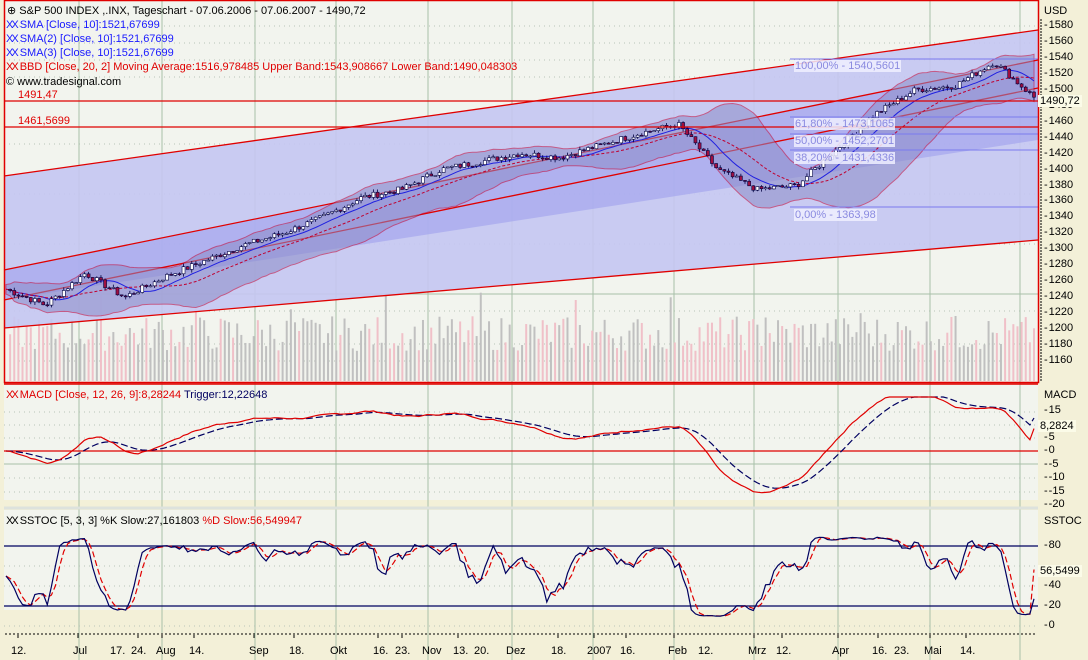 This screenshot has width=1088, height=660. I want to click on macd-trigger-label: Trigger:12,22648, so click(225, 395).